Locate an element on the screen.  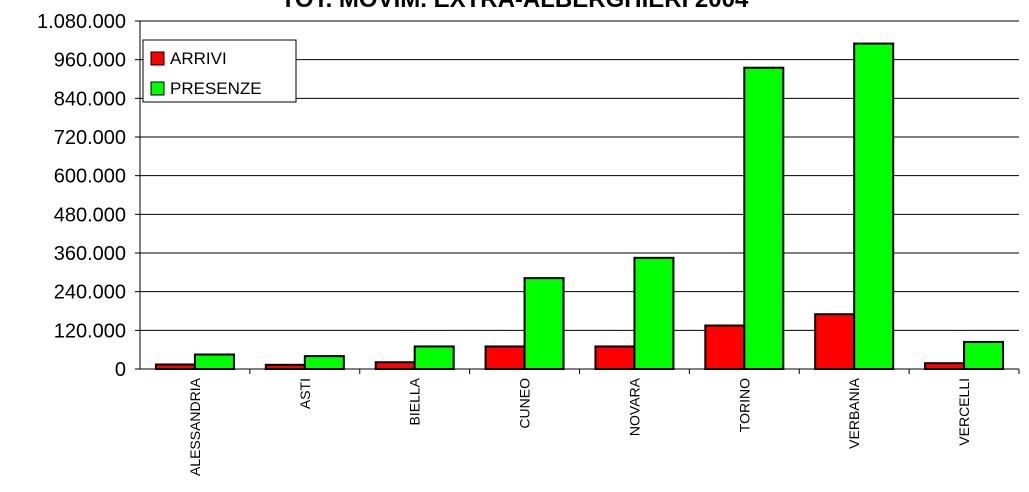
x-tick-label: BIELLA is located at coordinates (415, 401).